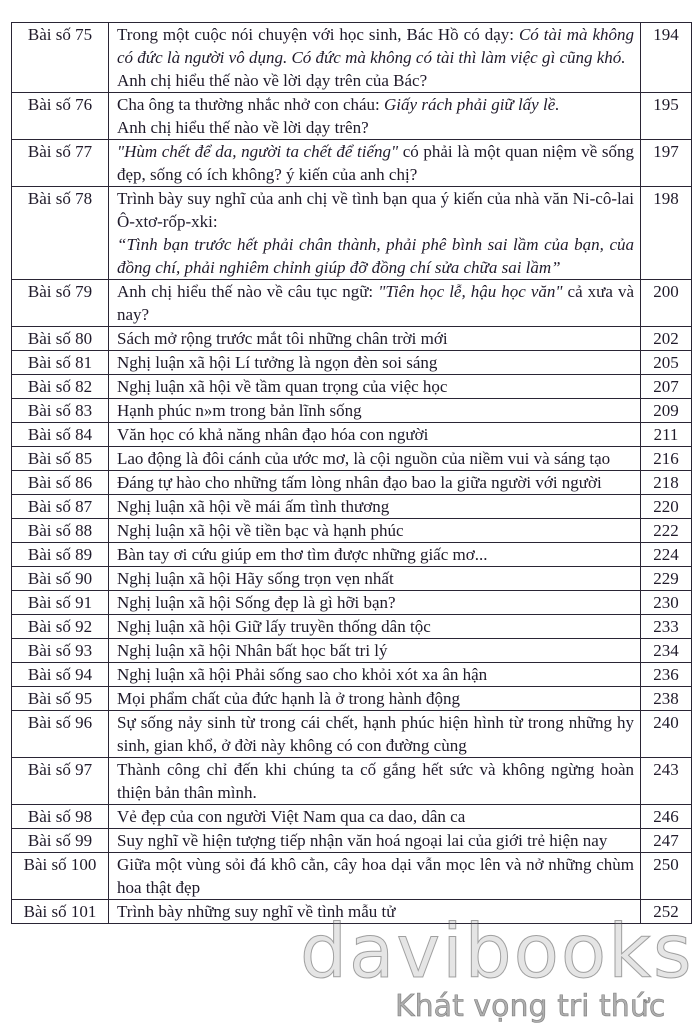 The width and height of the screenshot is (700, 1035). What do you see at coordinates (497, 969) in the screenshot?
I see `watermark-logo: davibooks Khát vọng tri thức` at bounding box center [497, 969].